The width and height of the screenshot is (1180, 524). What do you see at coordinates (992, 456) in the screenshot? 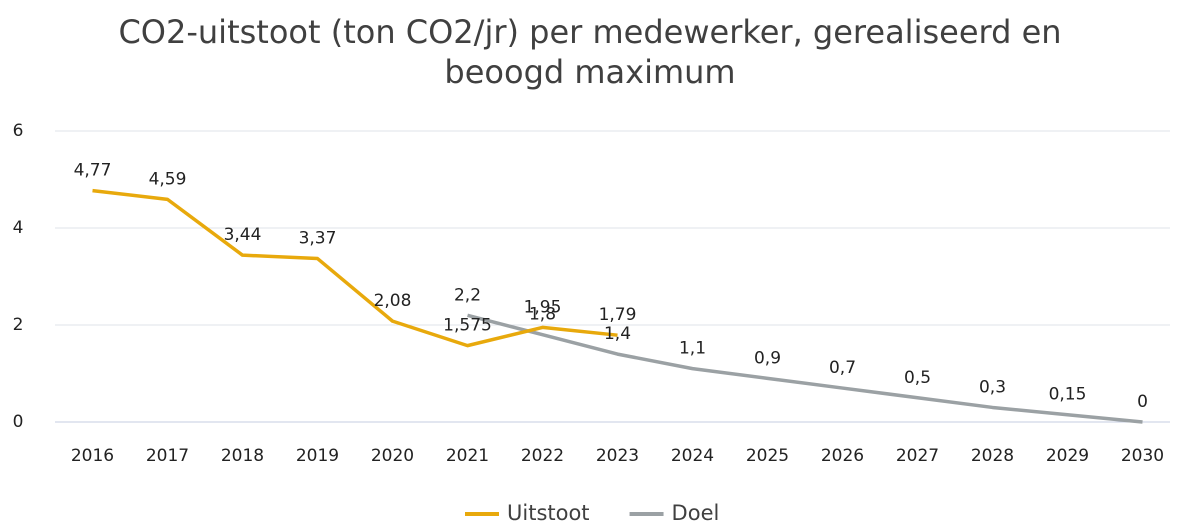
I see `x-tick-label: 2028` at bounding box center [992, 456].